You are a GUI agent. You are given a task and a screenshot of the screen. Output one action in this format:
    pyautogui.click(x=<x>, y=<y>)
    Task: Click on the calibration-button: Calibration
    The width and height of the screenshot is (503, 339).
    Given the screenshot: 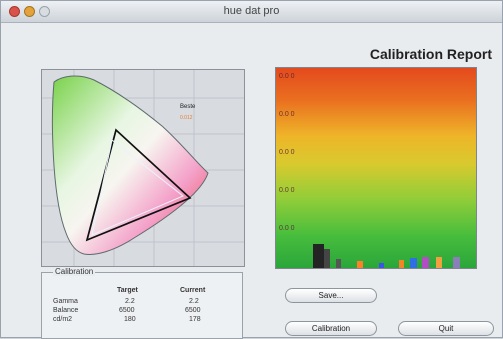 What is the action you would take?
    pyautogui.click(x=331, y=328)
    